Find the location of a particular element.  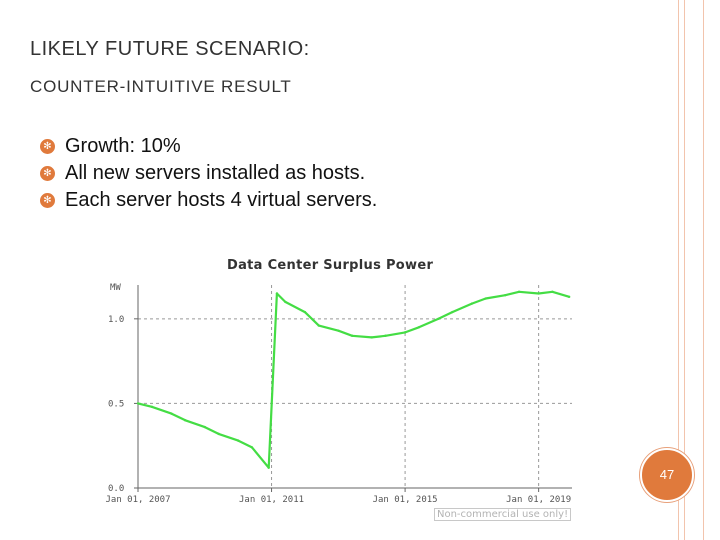

chart-title: Data Center Surplus Power is located at coordinates (330, 265).